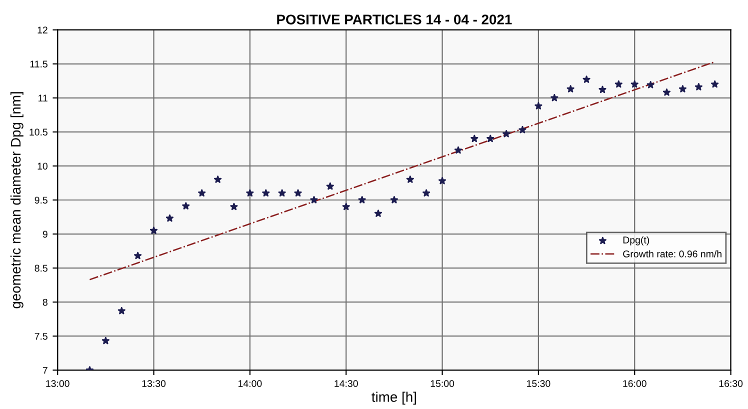 The image size is (748, 409). What do you see at coordinates (58, 384) in the screenshot?
I see `x-tick-label: 13:00` at bounding box center [58, 384].